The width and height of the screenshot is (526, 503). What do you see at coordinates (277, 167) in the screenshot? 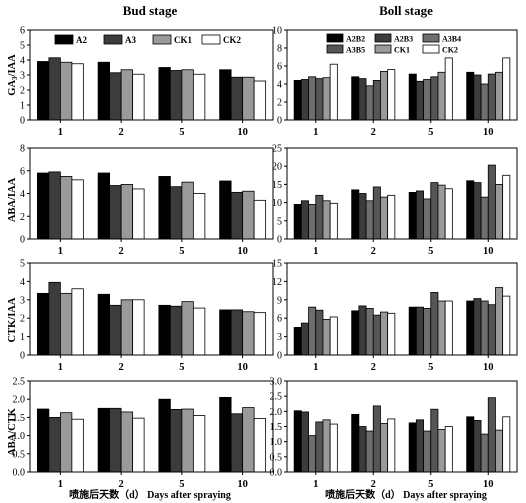
I see `y-tick-label: 20` at bounding box center [277, 167].